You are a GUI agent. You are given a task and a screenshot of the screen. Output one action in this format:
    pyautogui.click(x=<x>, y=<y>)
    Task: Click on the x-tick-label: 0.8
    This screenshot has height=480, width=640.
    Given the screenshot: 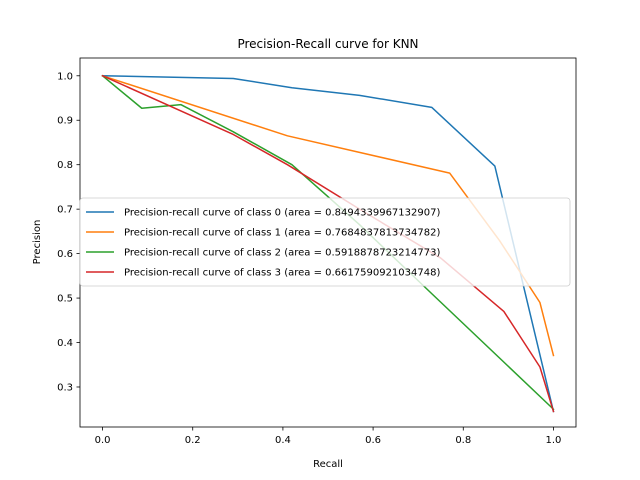 What is the action you would take?
    pyautogui.click(x=463, y=440)
    